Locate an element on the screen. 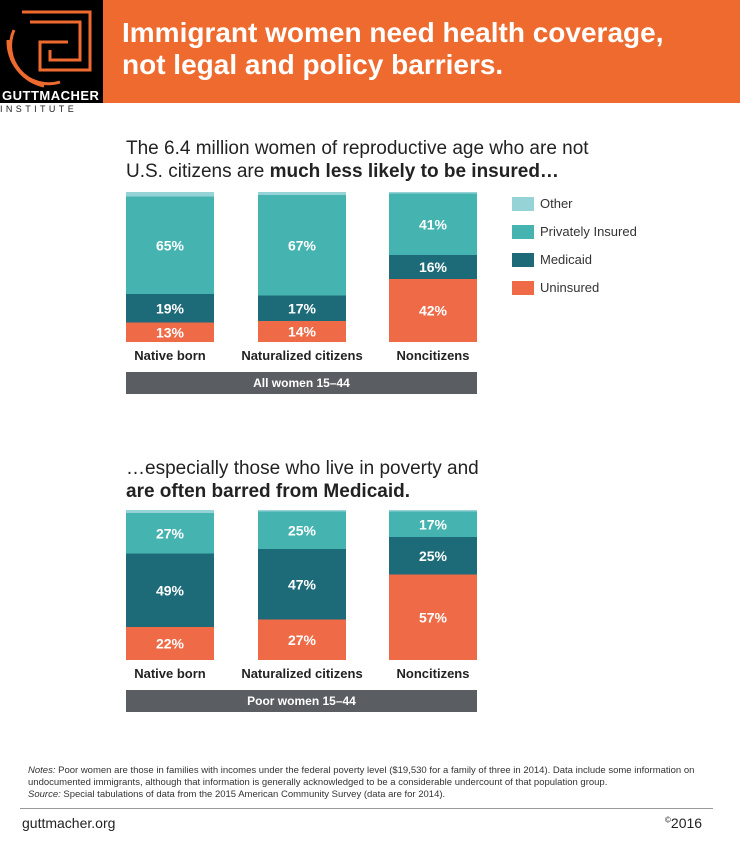 This screenshot has height=850, width=740. data-label: 65% is located at coordinates (170, 245).